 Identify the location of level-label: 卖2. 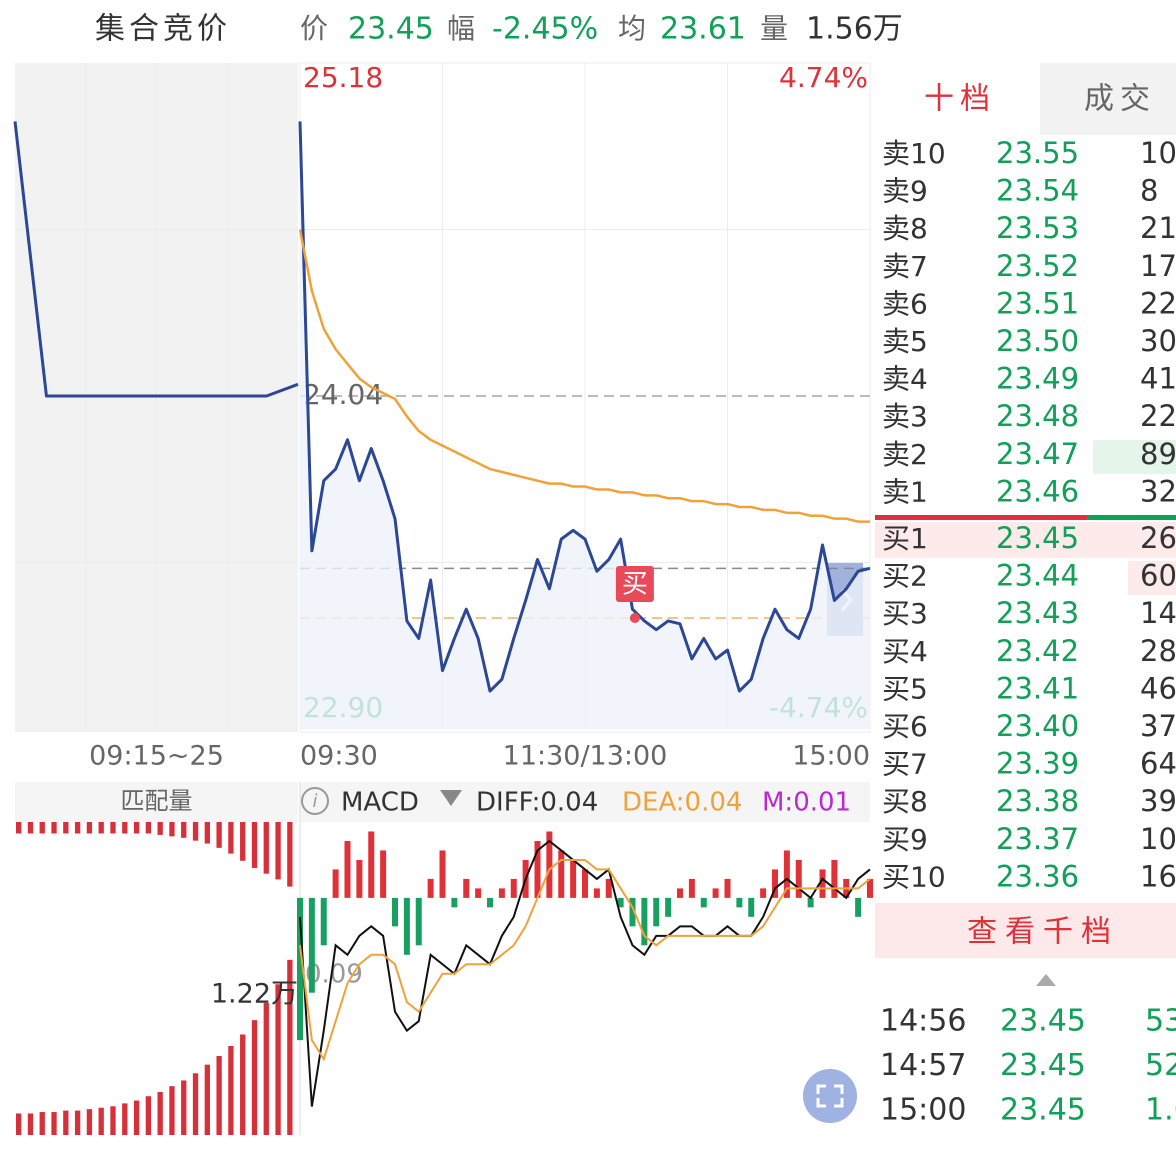
(905, 454).